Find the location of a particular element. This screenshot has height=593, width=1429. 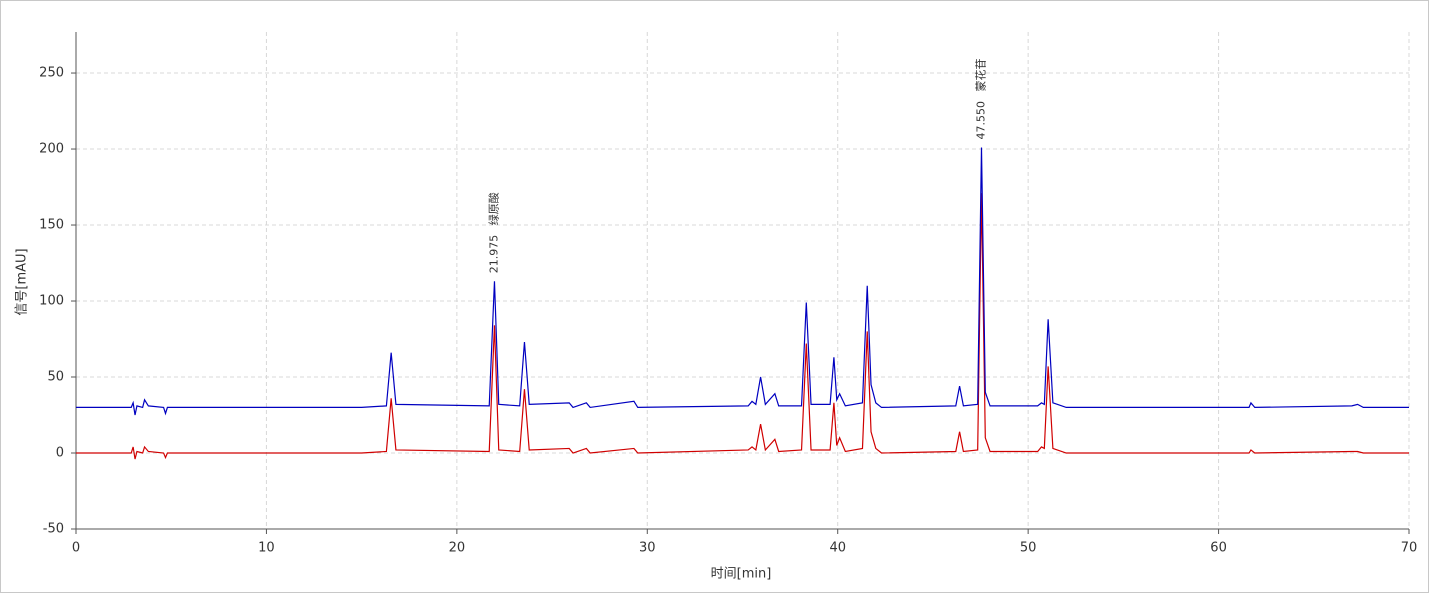

peak-time: 47.550 is located at coordinates (980, 120).